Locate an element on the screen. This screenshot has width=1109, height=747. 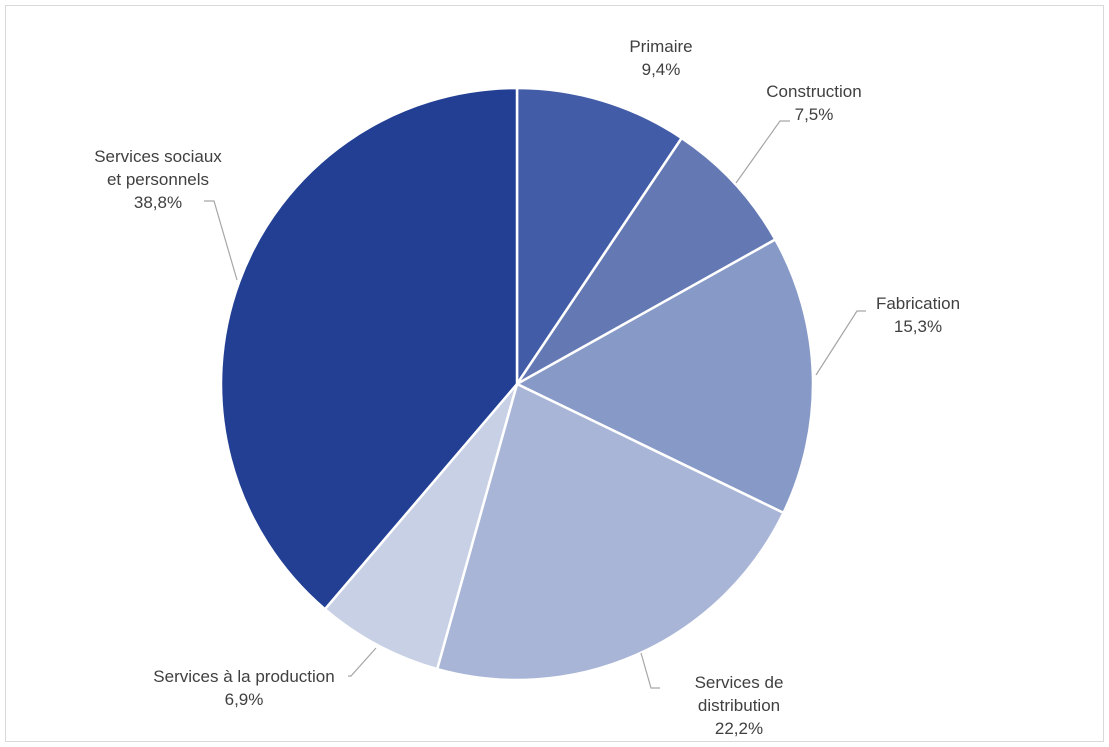
slice-category-label: Services sociaux is located at coordinates (158, 156).